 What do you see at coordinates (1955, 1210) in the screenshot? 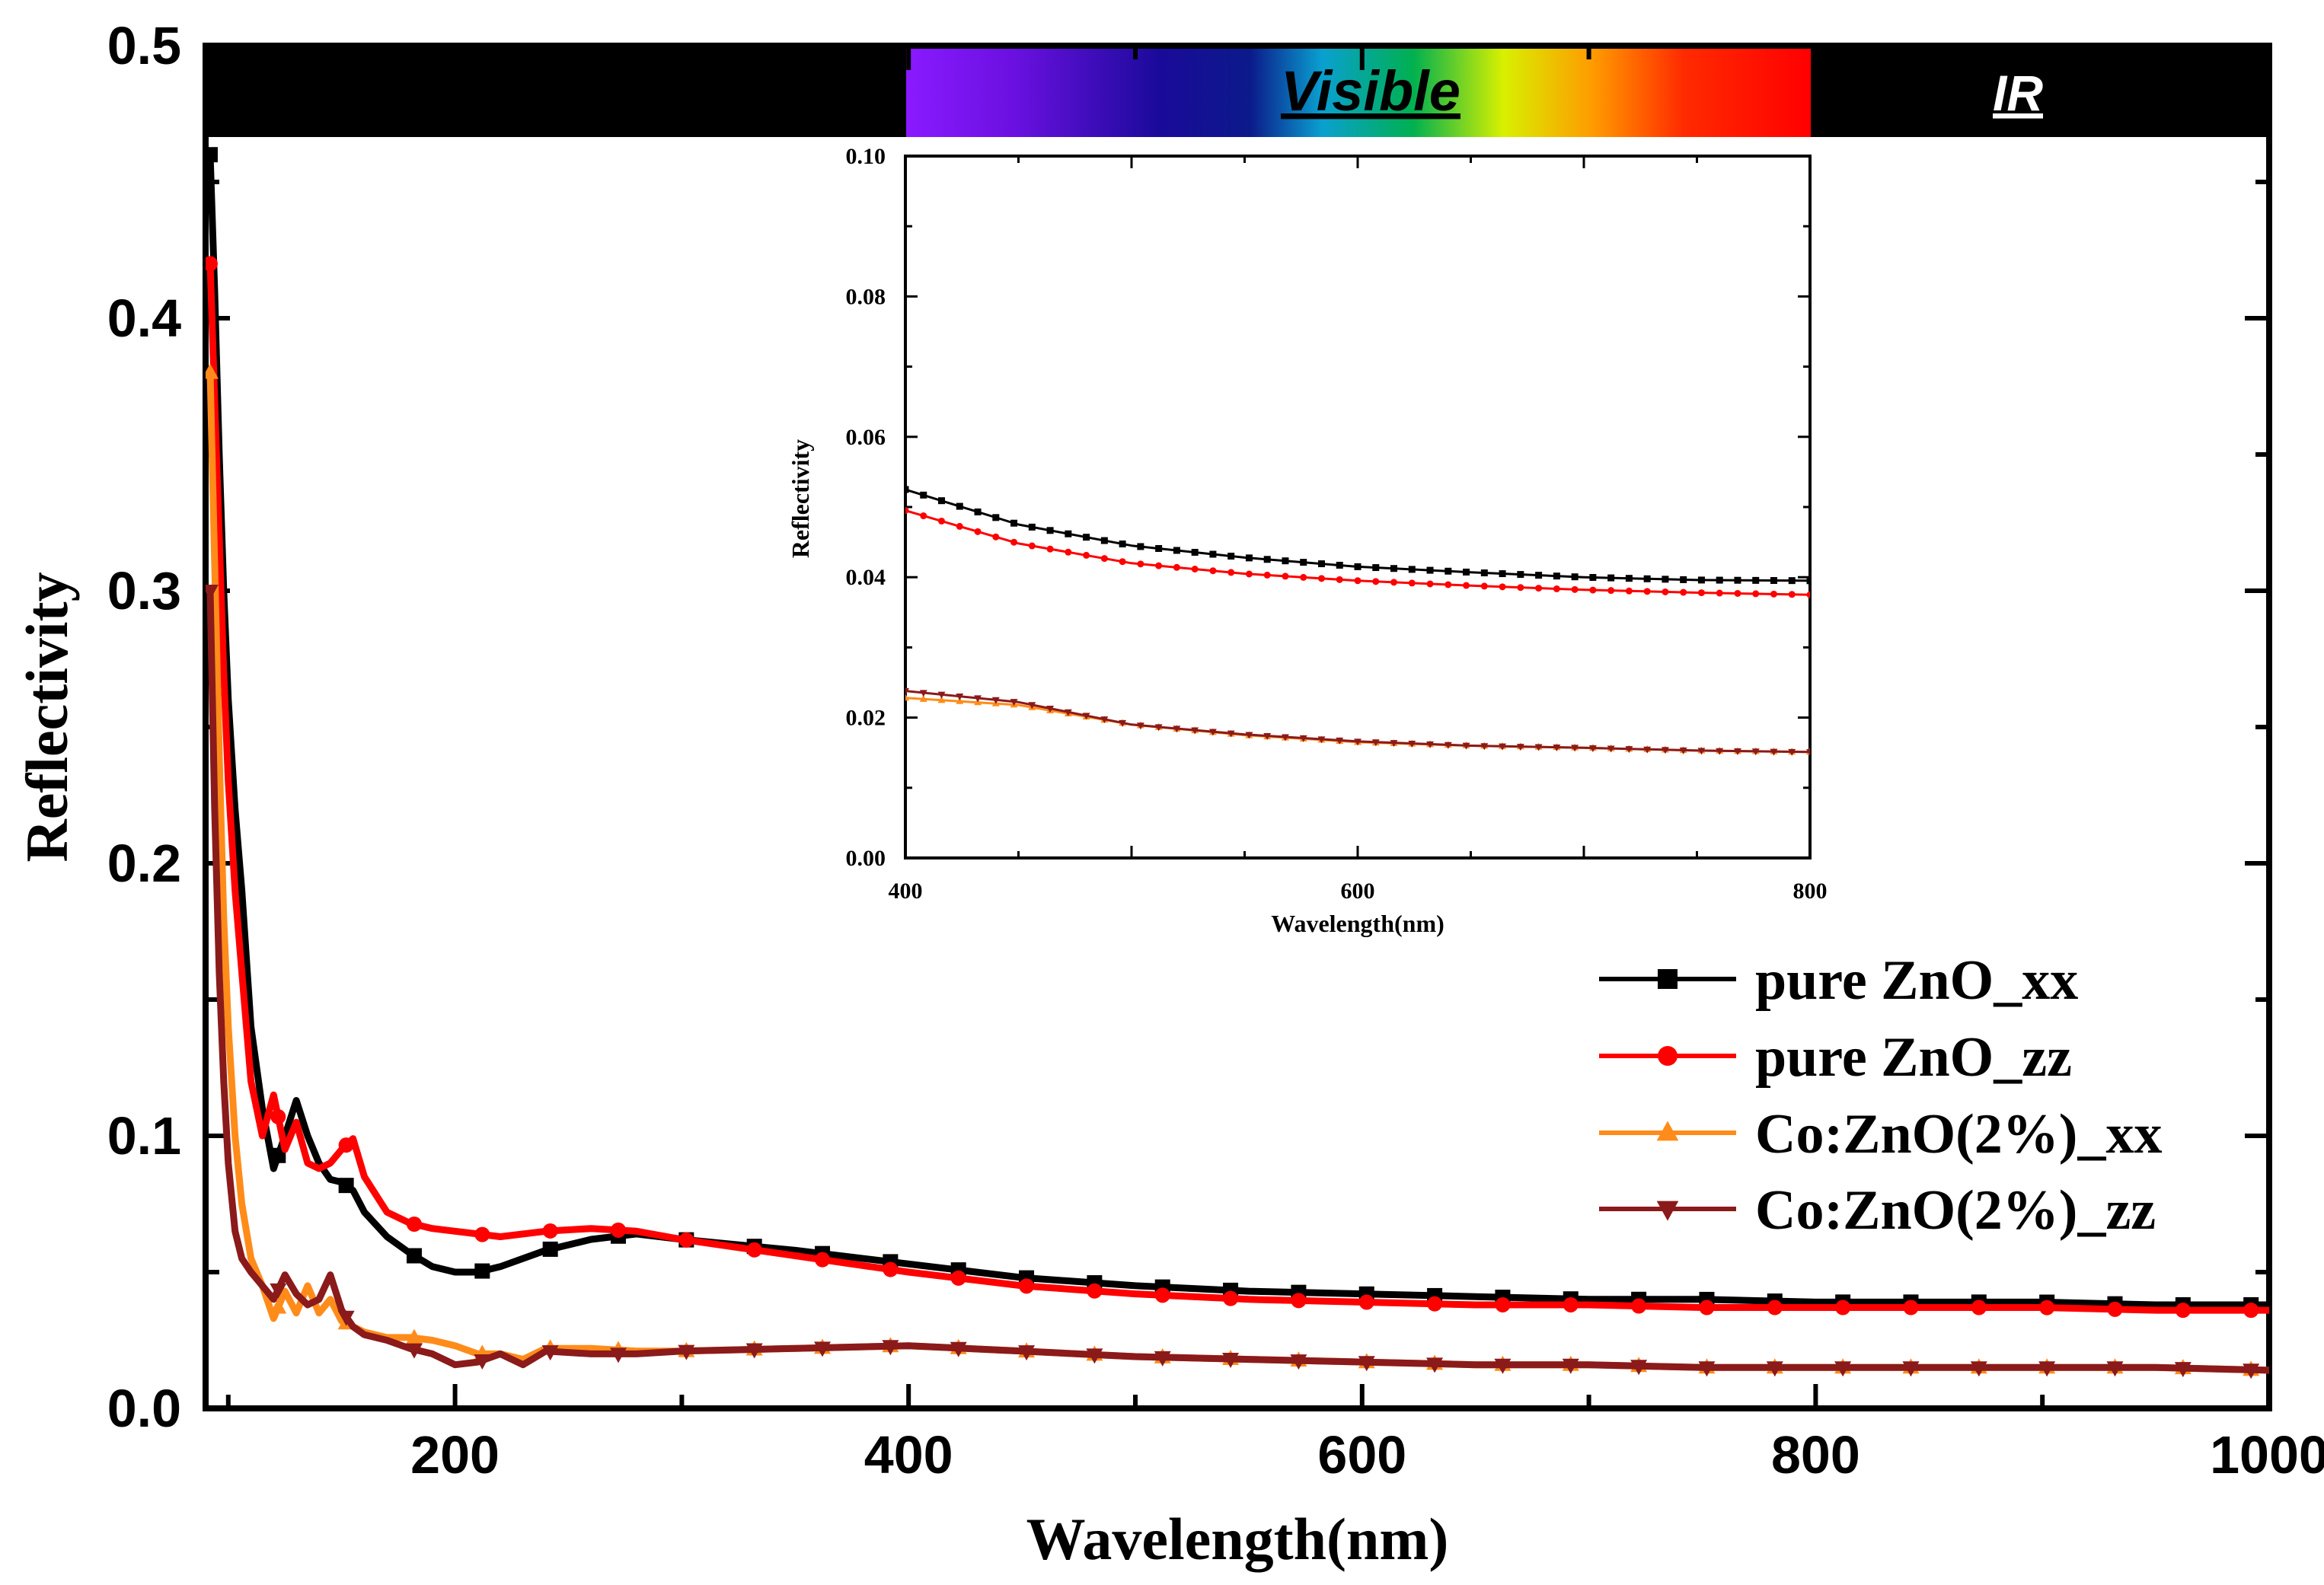
I see `legend-label: Co:ZnO(2%)_zz` at bounding box center [1955, 1210].